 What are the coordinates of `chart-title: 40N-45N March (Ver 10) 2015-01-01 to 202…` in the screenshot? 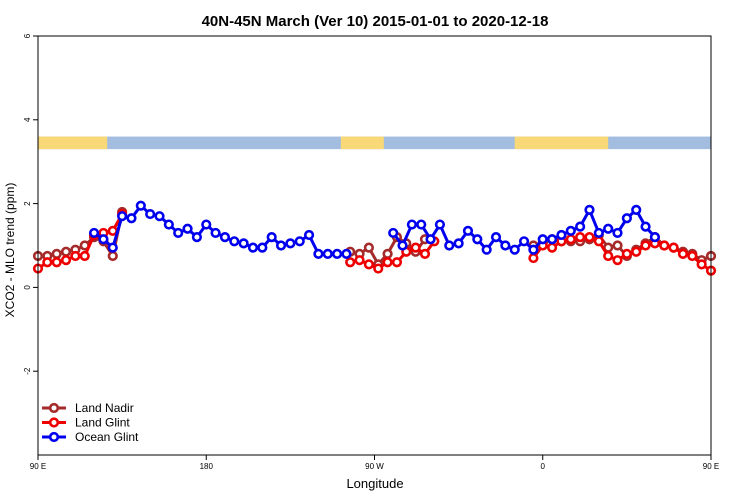 It's located at (375, 21).